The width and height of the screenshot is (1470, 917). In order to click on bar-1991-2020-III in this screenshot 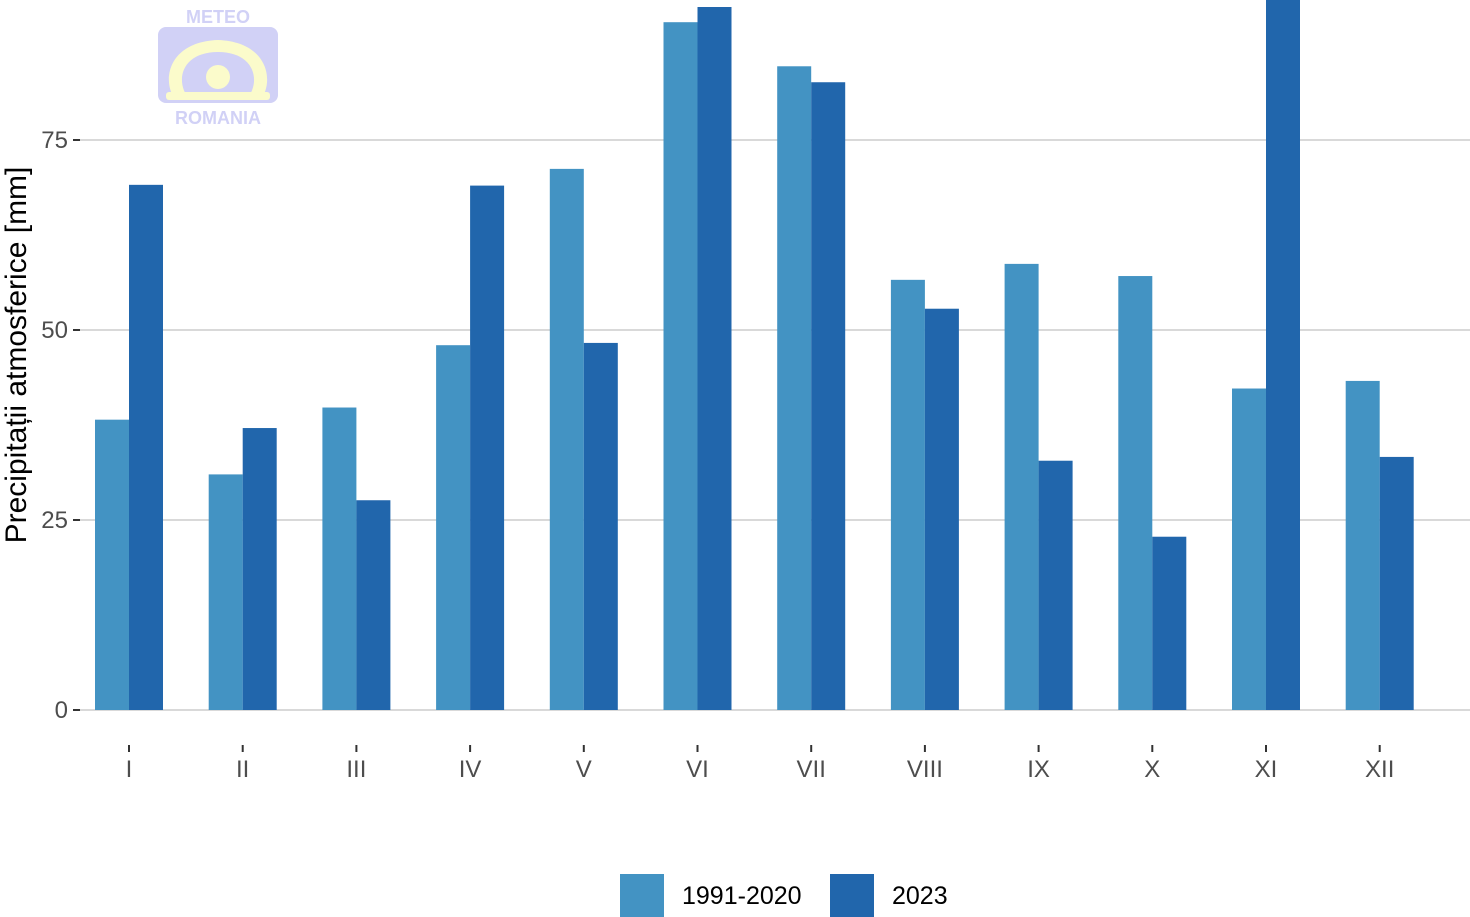, I will do `click(339, 558)`.